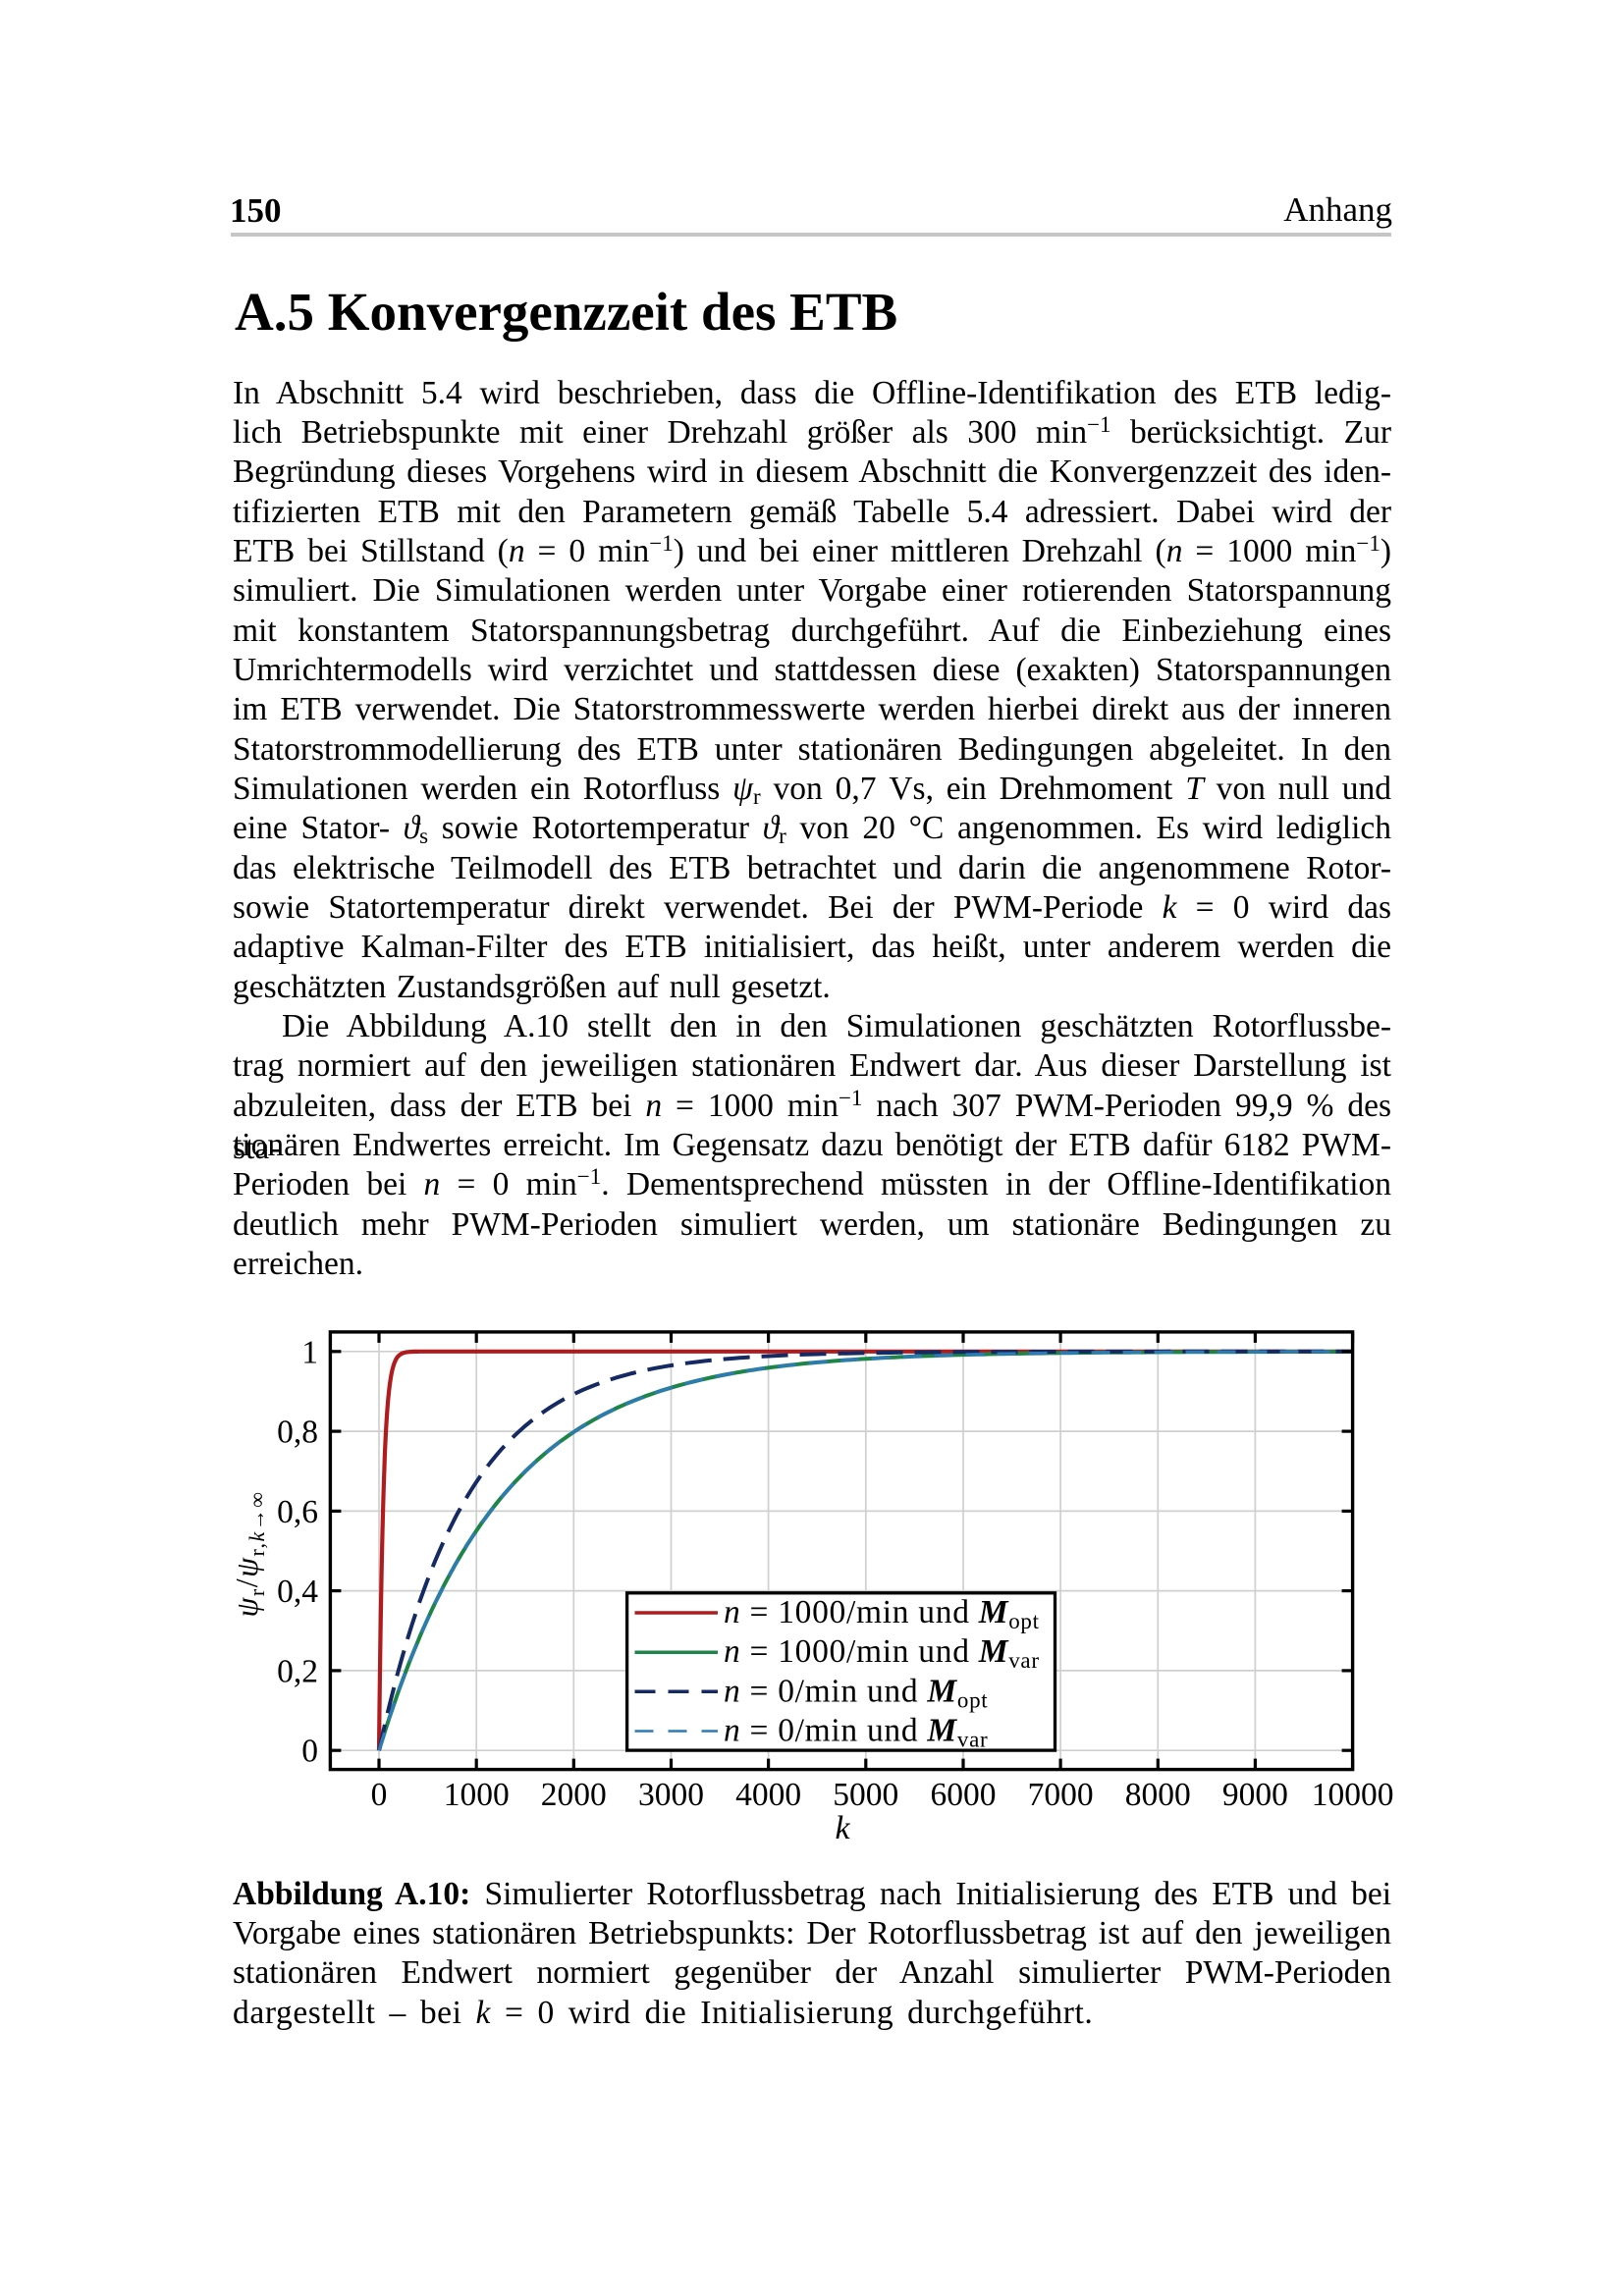 The height and width of the screenshot is (2296, 1624). Describe the element at coordinates (882, 1613) in the screenshot. I see `svg-text: n = 1000/min und Mopt` at that location.